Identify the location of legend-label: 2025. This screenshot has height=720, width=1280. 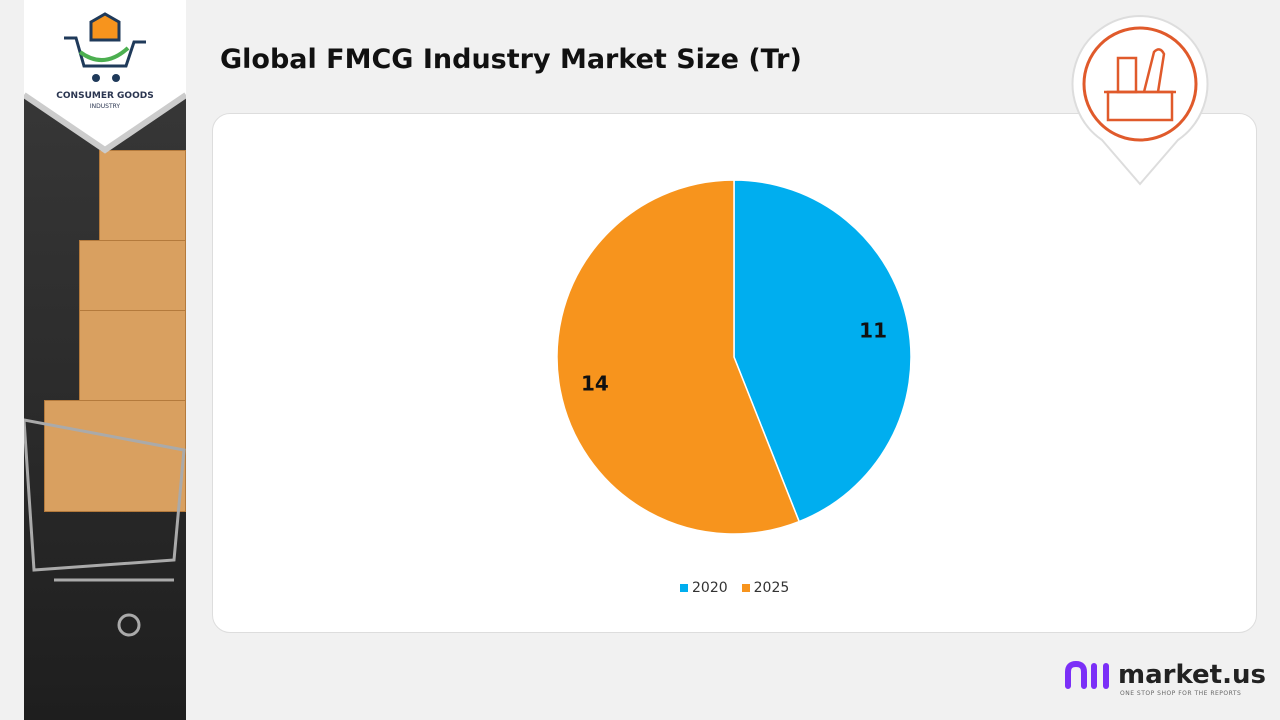
(771, 588).